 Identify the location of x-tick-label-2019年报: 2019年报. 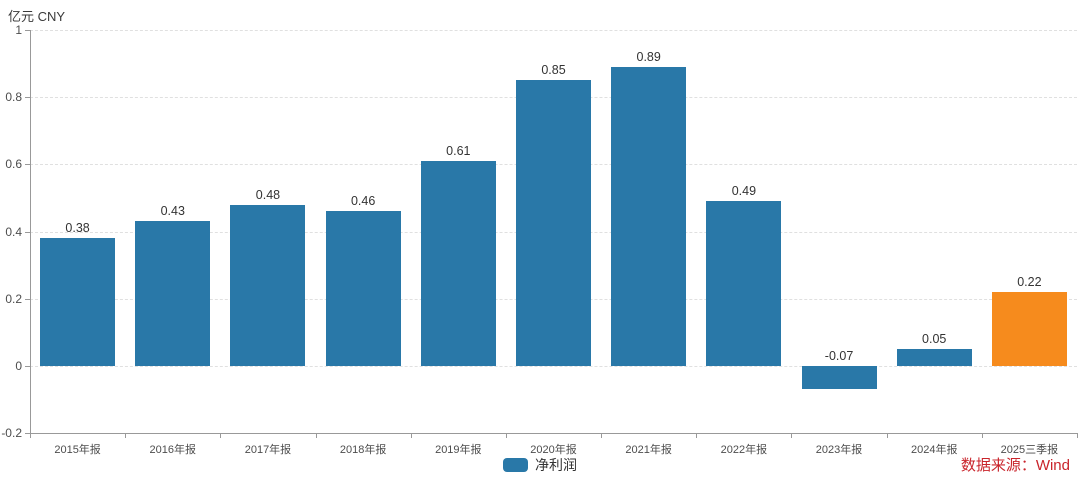
(458, 450).